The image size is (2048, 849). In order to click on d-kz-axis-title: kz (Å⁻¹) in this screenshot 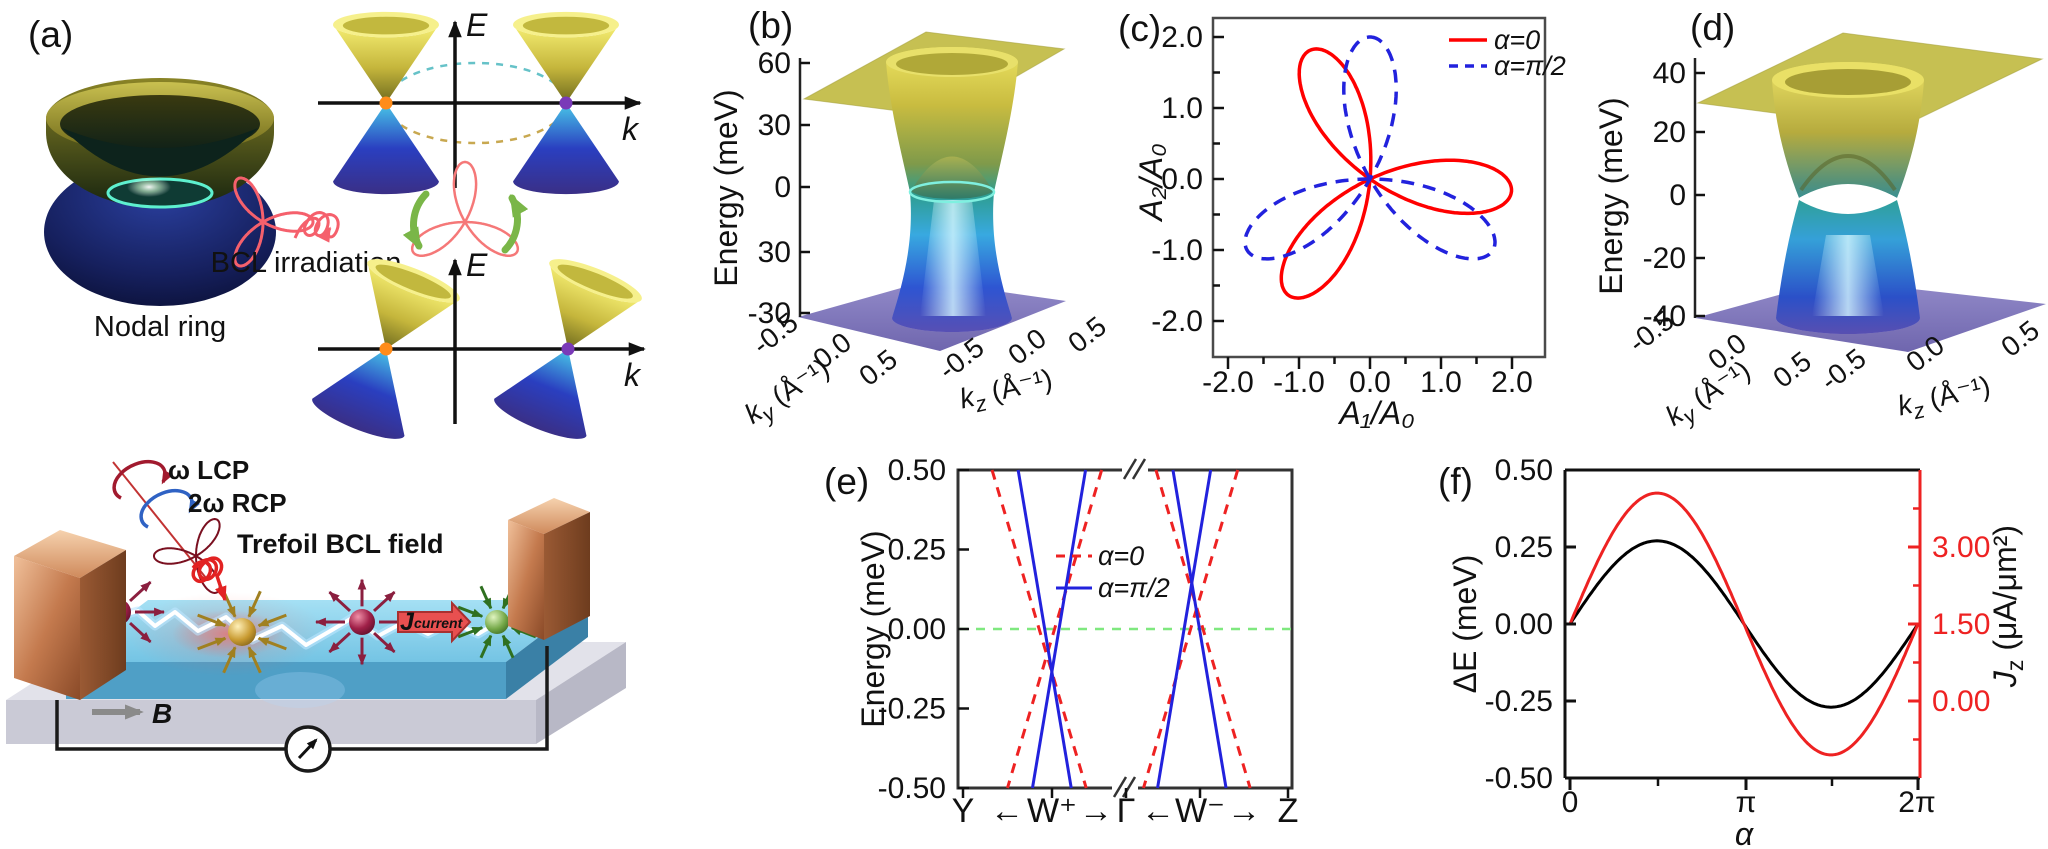, I will do `click(1944, 398)`.